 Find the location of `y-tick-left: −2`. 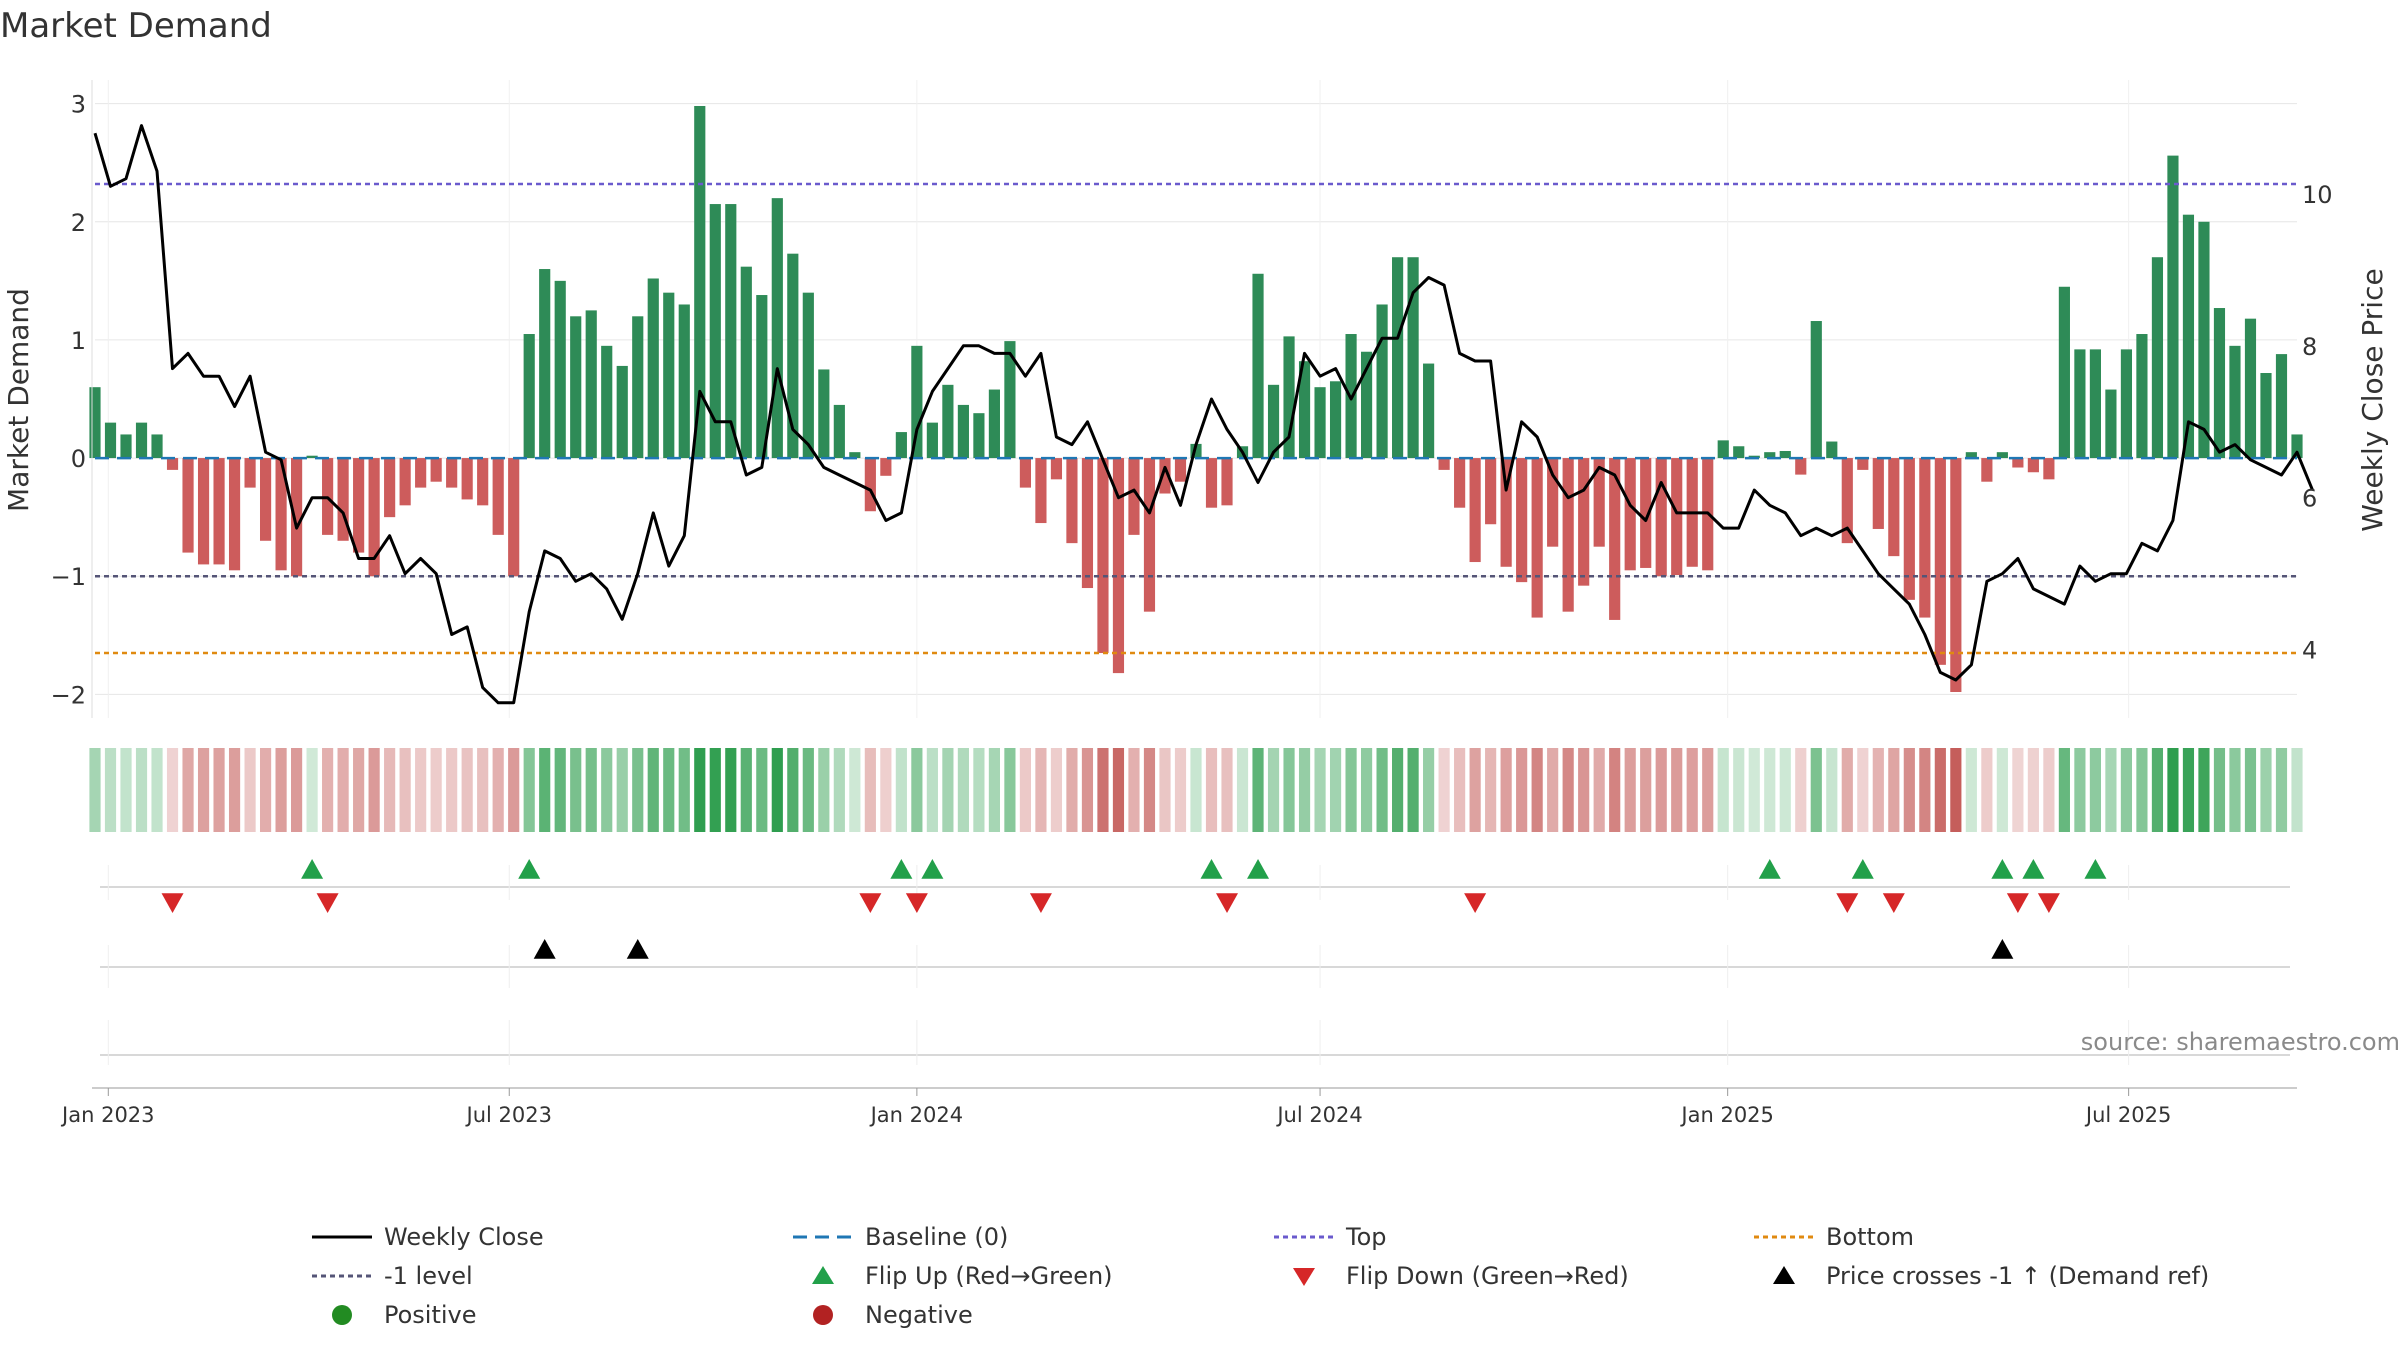

y-tick-left: −2 is located at coordinates (68, 695).